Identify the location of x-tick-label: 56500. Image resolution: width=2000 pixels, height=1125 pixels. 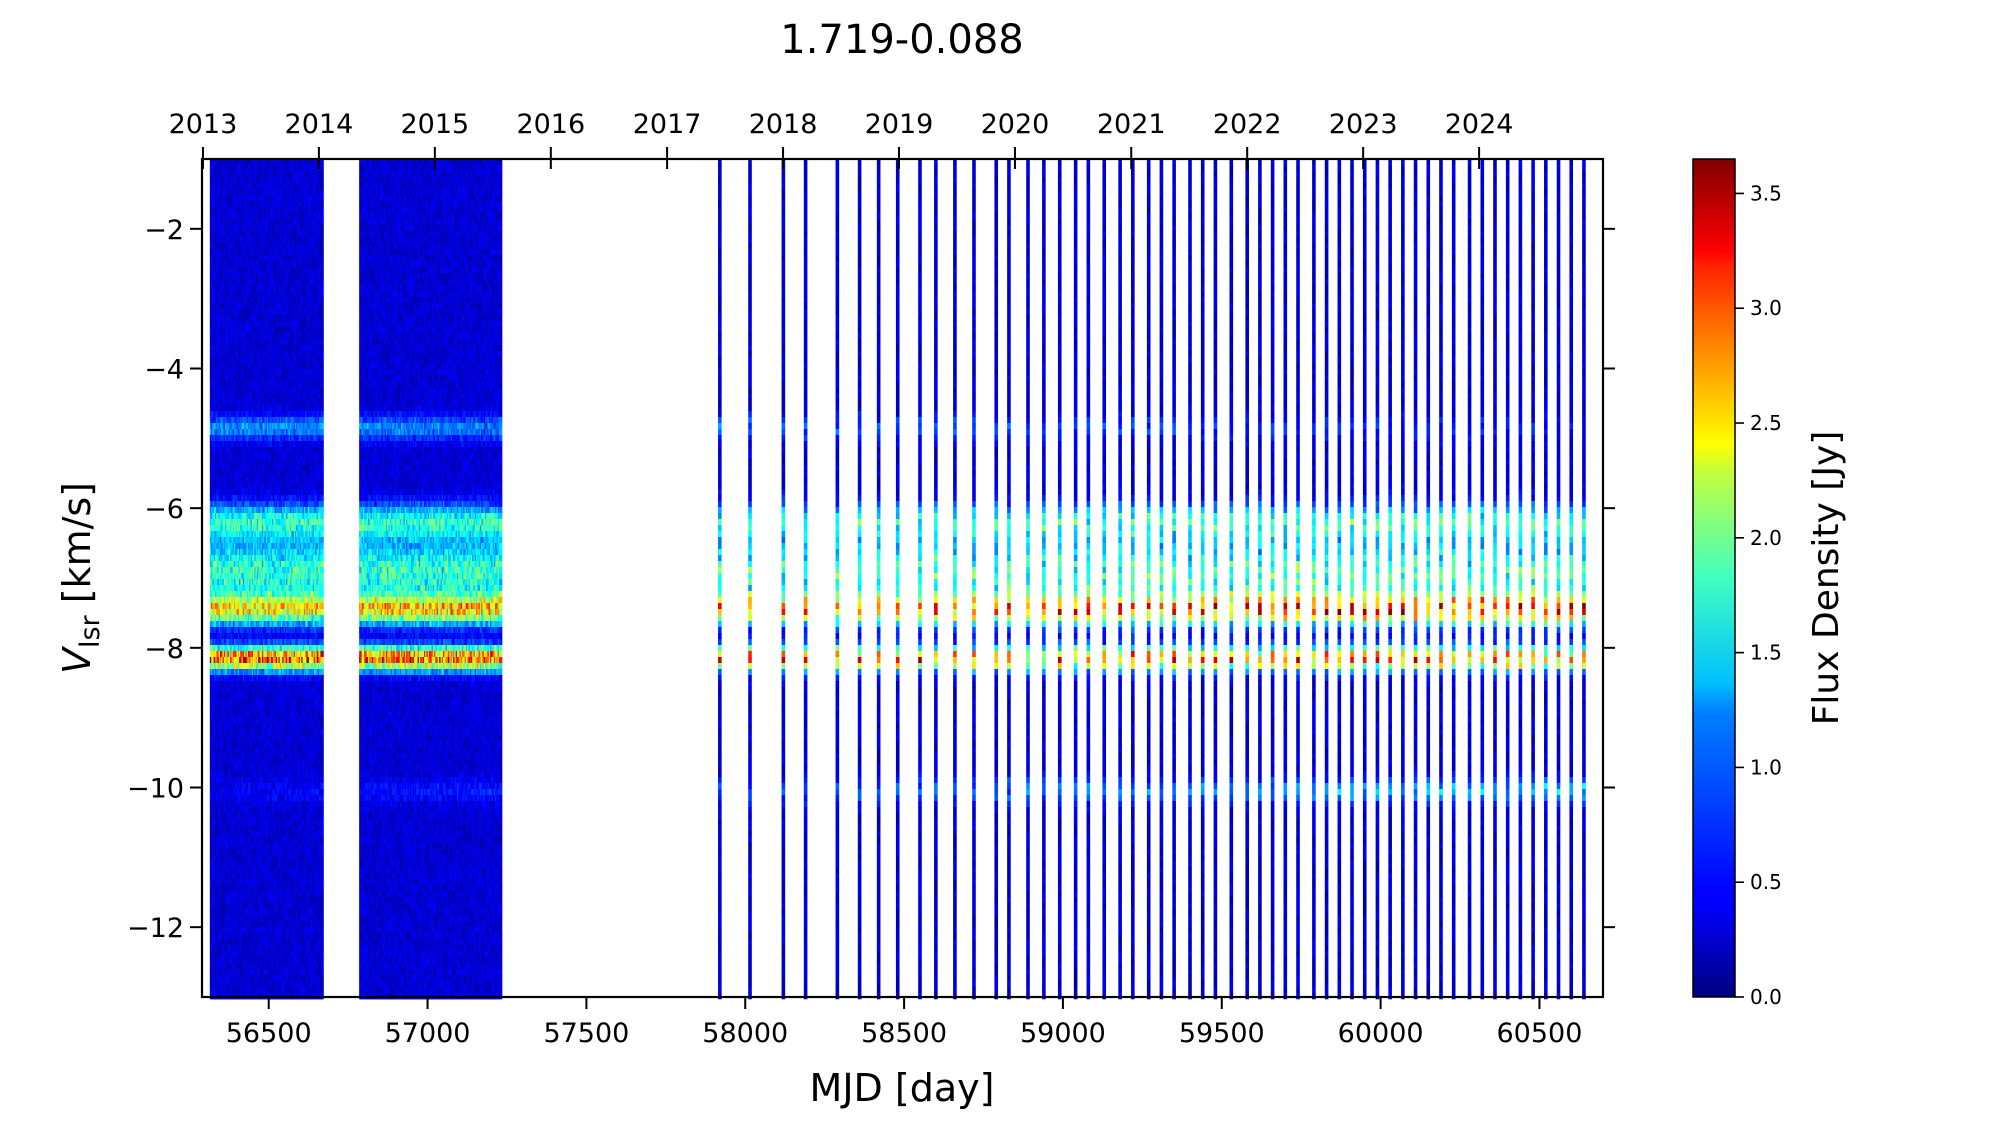
(269, 1033).